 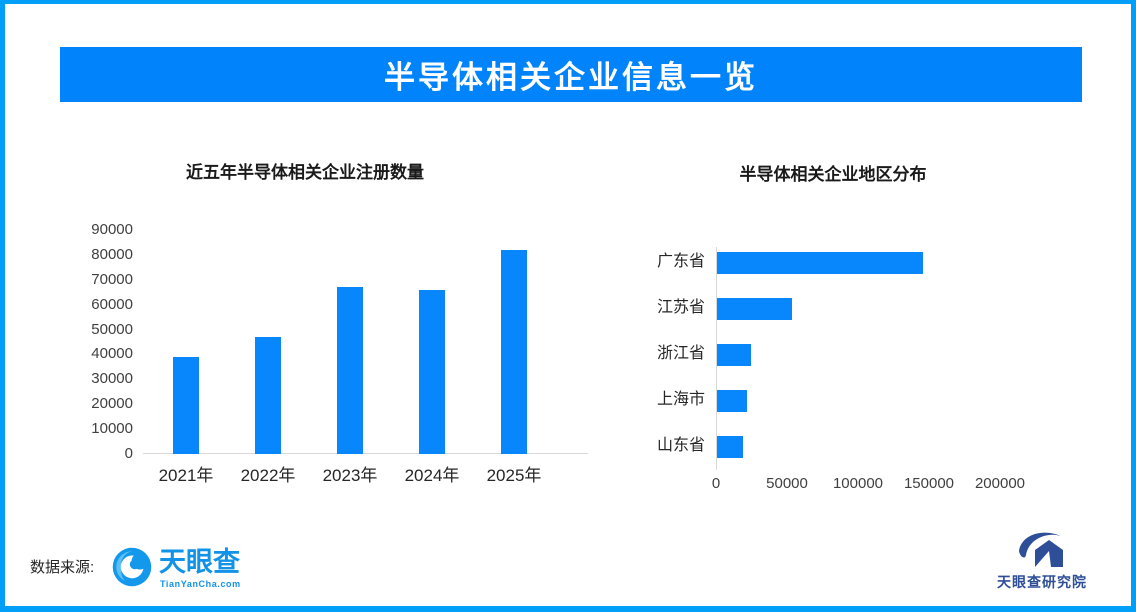 What do you see at coordinates (1042, 582) in the screenshot?
I see `research-institute-wordmark: 天眼查研究院` at bounding box center [1042, 582].